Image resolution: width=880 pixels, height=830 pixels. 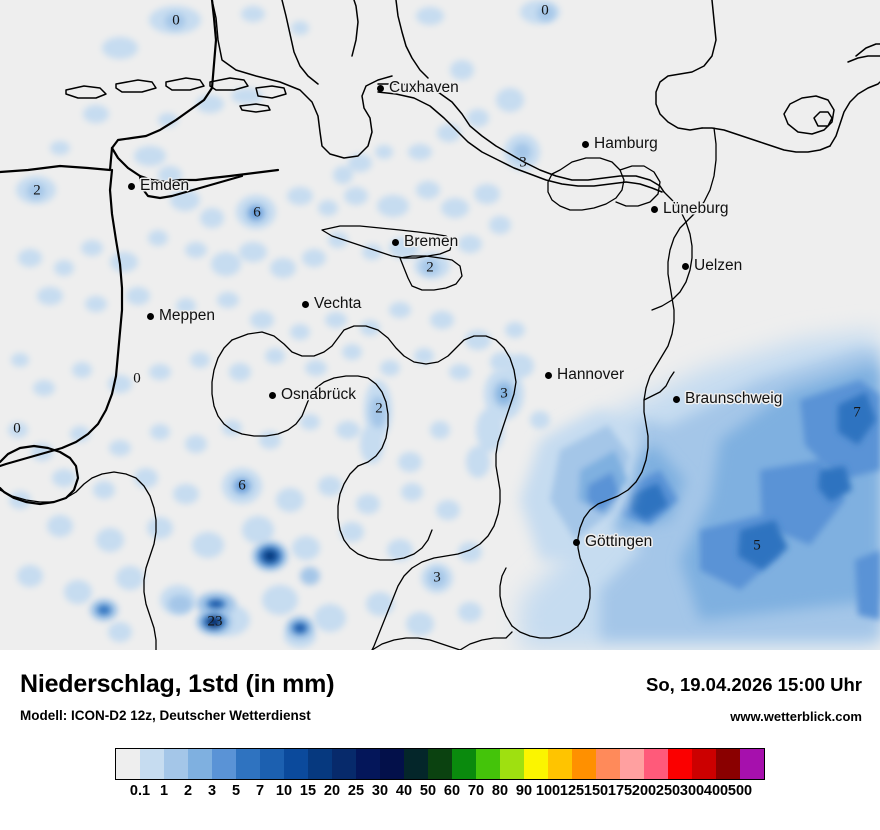 What do you see at coordinates (590, 482) in the screenshot?
I see `precip-harz-arm-core` at bounding box center [590, 482].